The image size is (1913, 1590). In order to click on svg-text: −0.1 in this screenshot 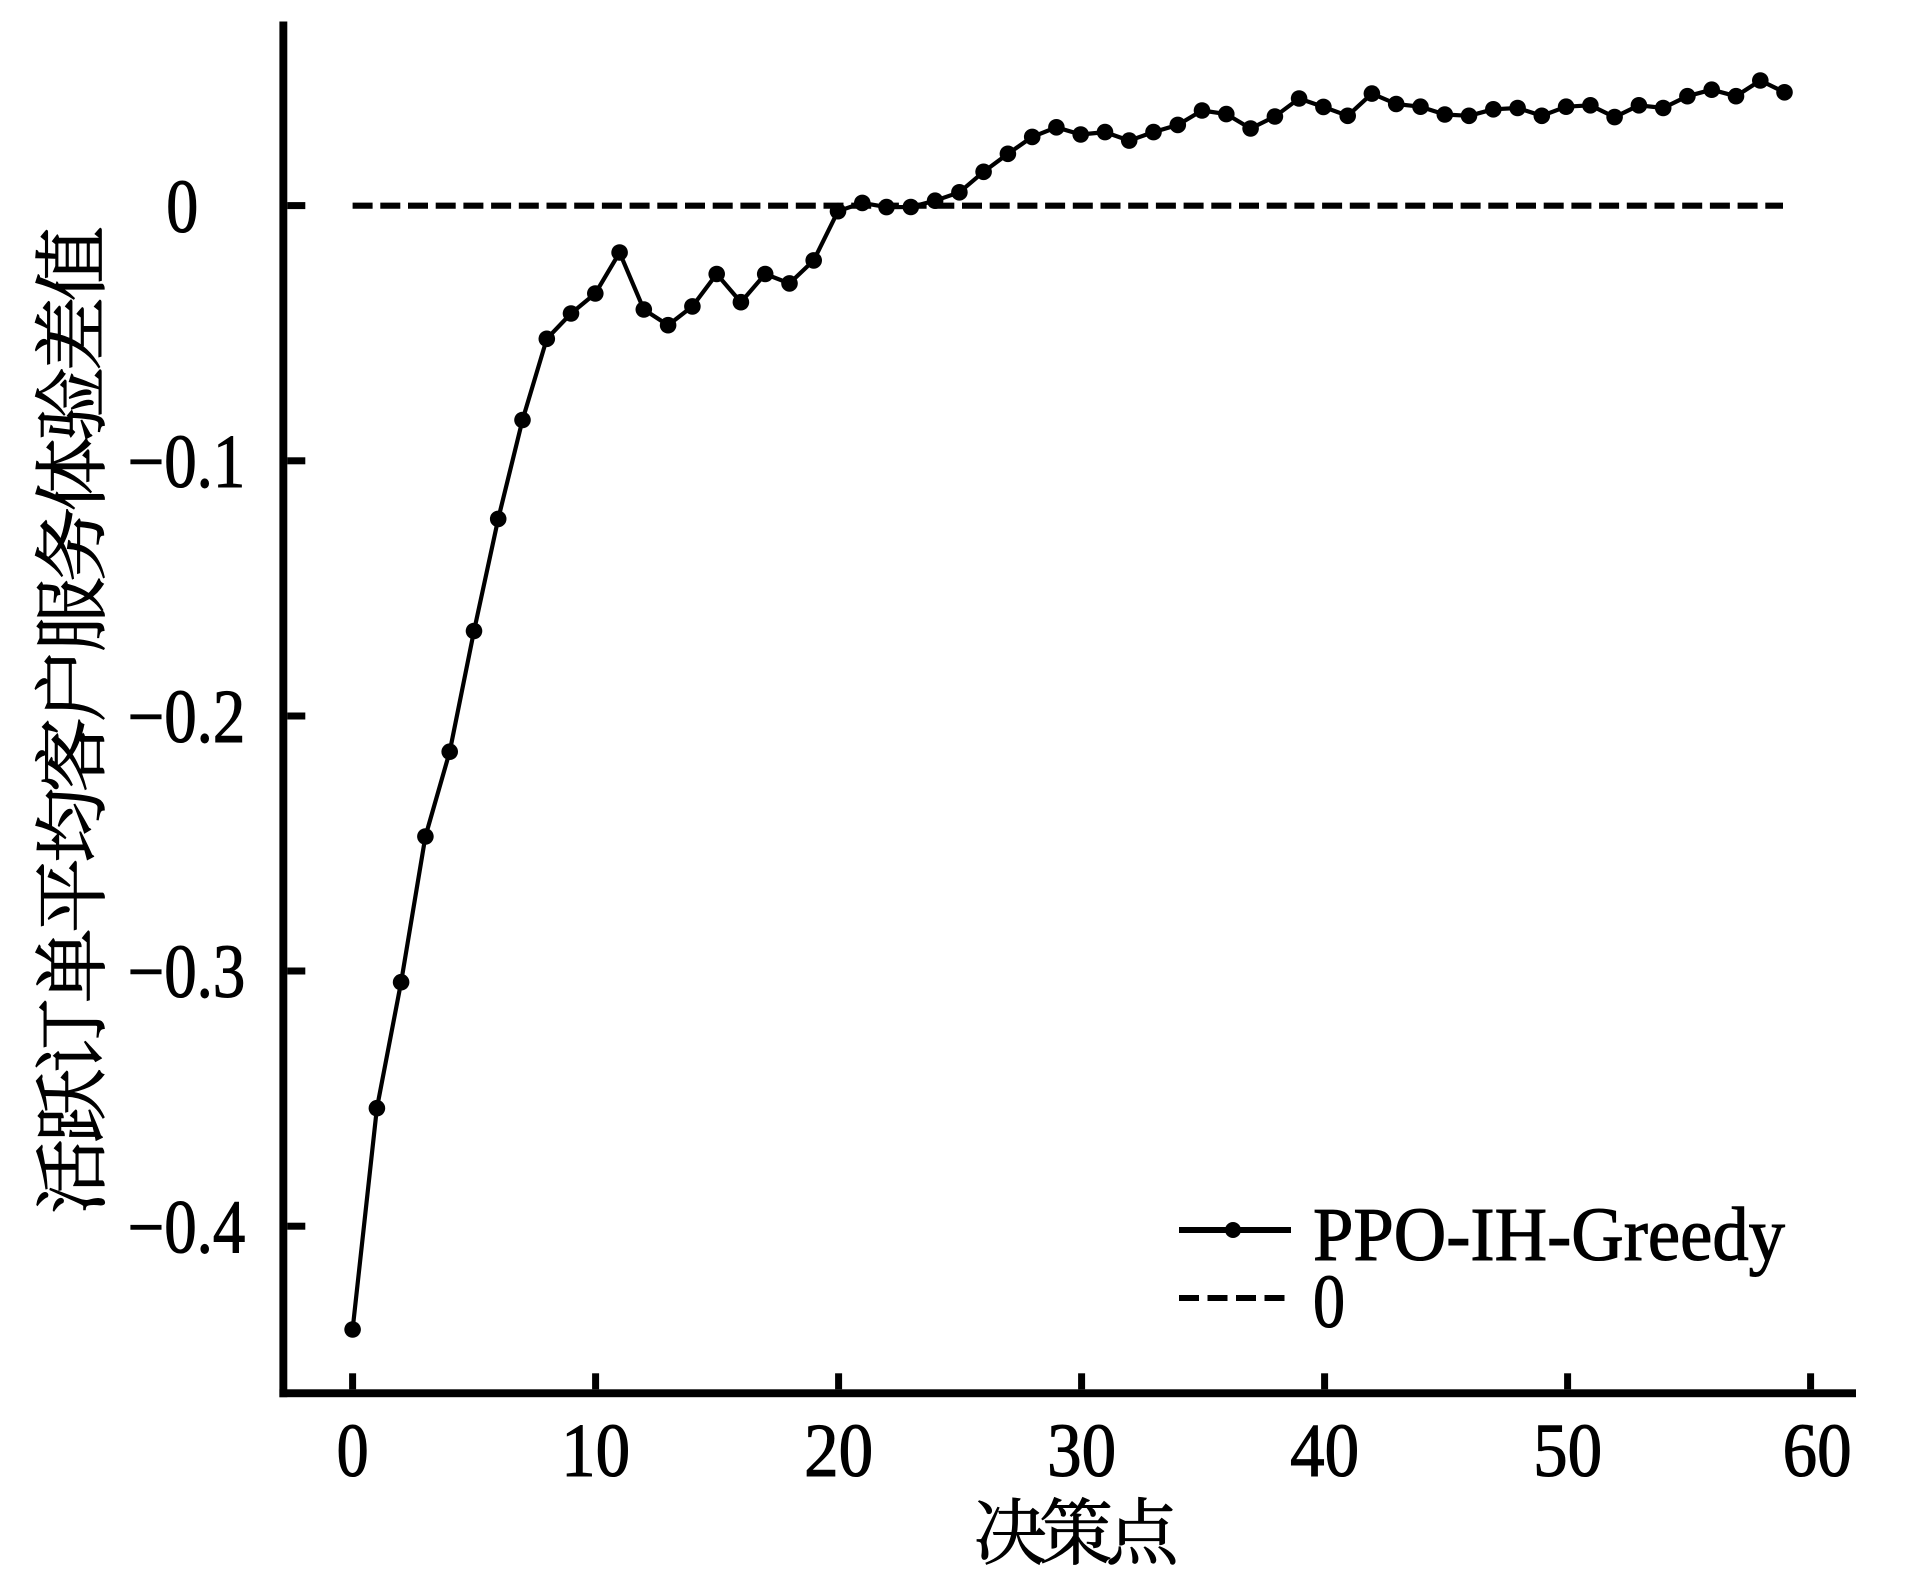, I will do `click(187, 462)`.